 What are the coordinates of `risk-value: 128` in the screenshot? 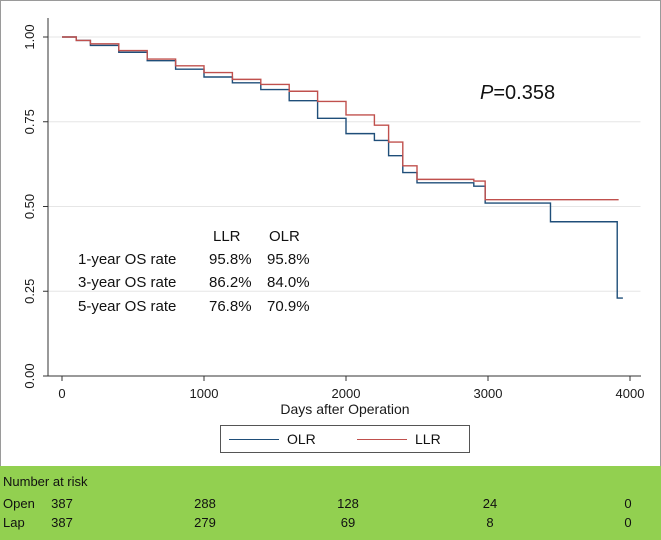 It's located at (348, 503).